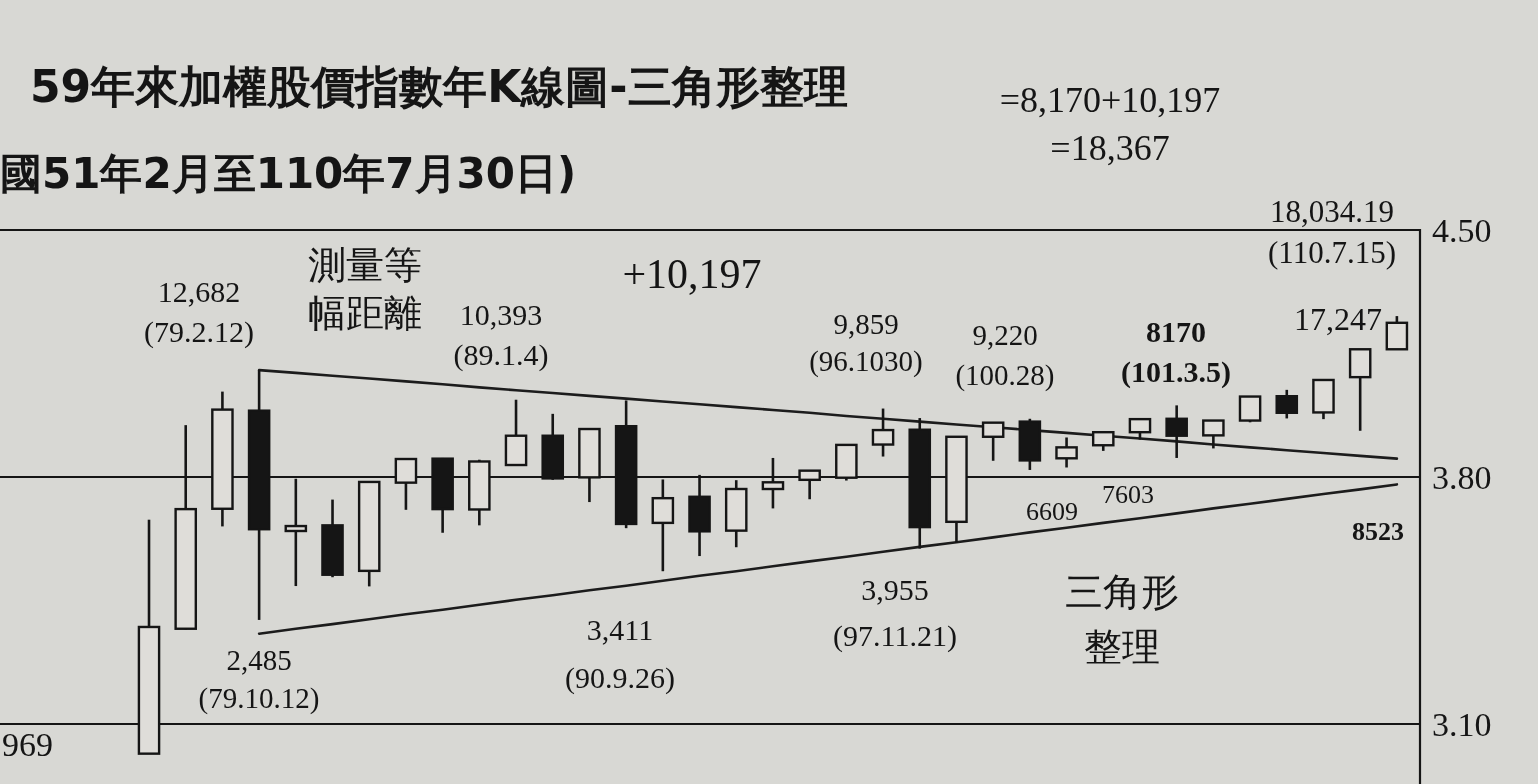 Image resolution: width=1538 pixels, height=784 pixels. Describe the element at coordinates (1128, 494) in the screenshot. I see `annotation: 7603` at that location.